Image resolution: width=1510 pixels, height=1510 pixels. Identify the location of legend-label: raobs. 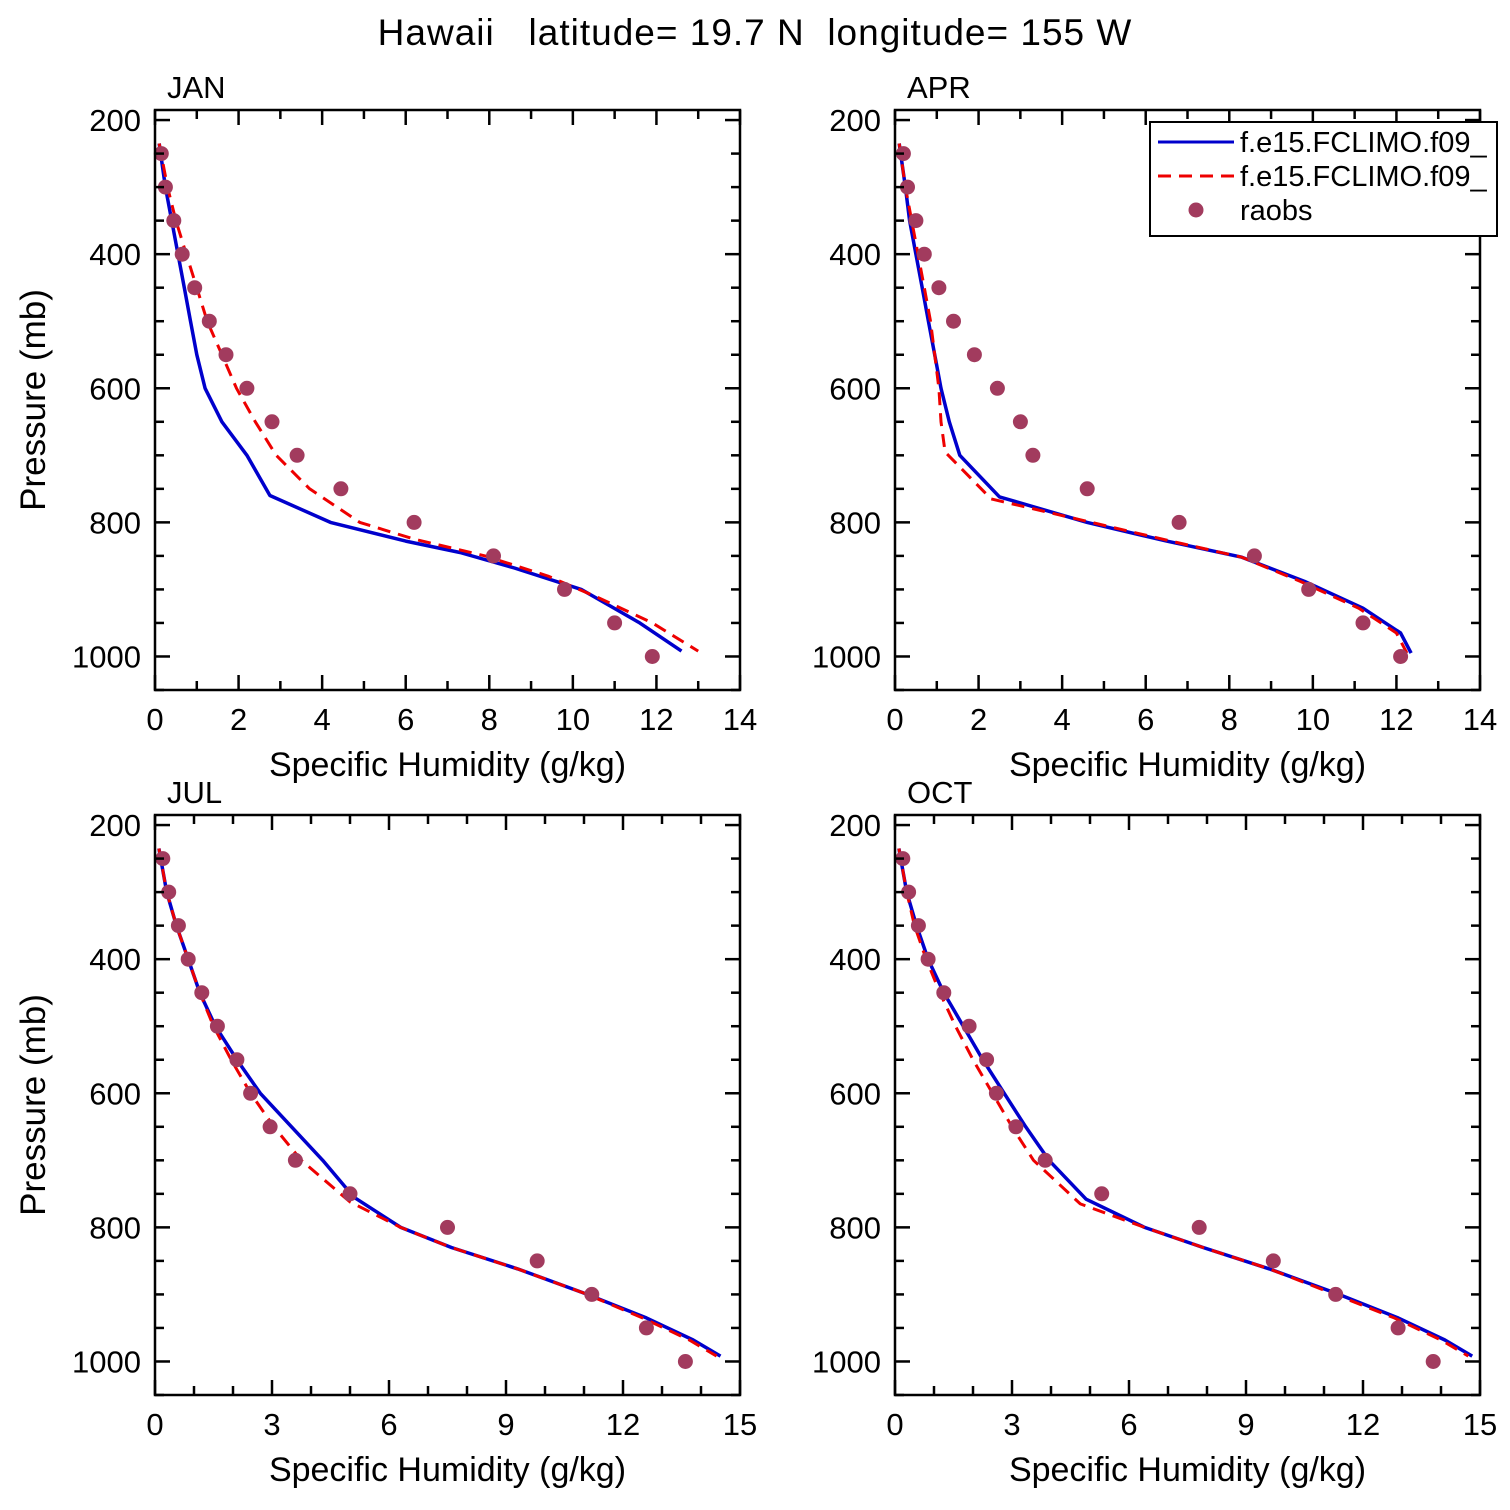
(1276, 211).